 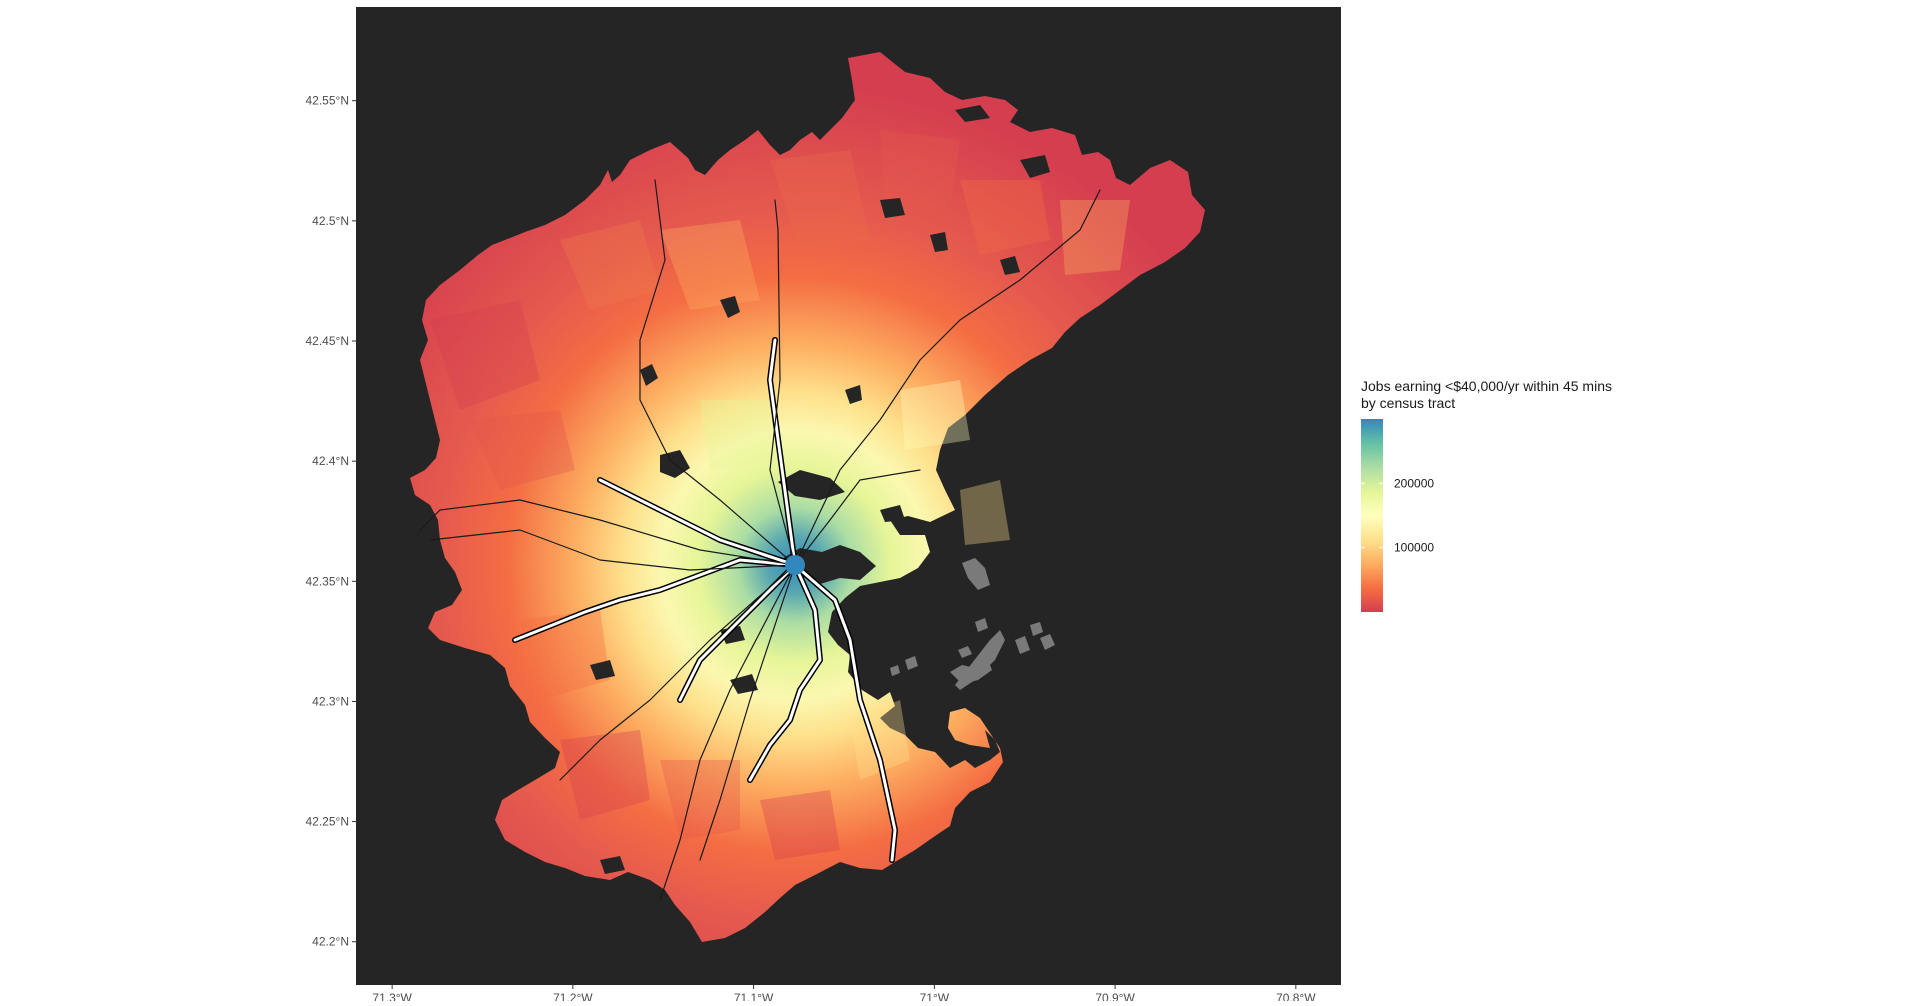 What do you see at coordinates (1414, 548) in the screenshot?
I see `legend-tick-label: 100000` at bounding box center [1414, 548].